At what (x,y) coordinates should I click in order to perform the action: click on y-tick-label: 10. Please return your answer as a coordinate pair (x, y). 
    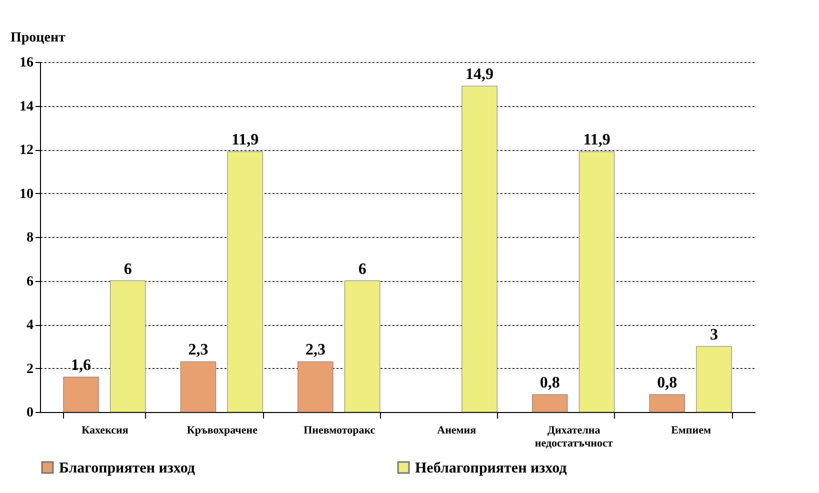
    Looking at the image, I should click on (27, 194).